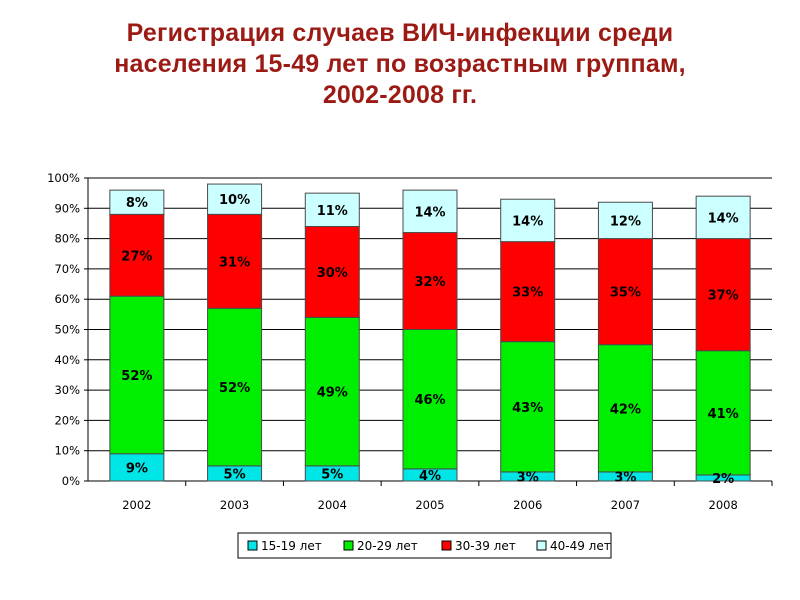 This screenshot has width=800, height=600. I want to click on legend-label: 30-39 лет, so click(485, 546).